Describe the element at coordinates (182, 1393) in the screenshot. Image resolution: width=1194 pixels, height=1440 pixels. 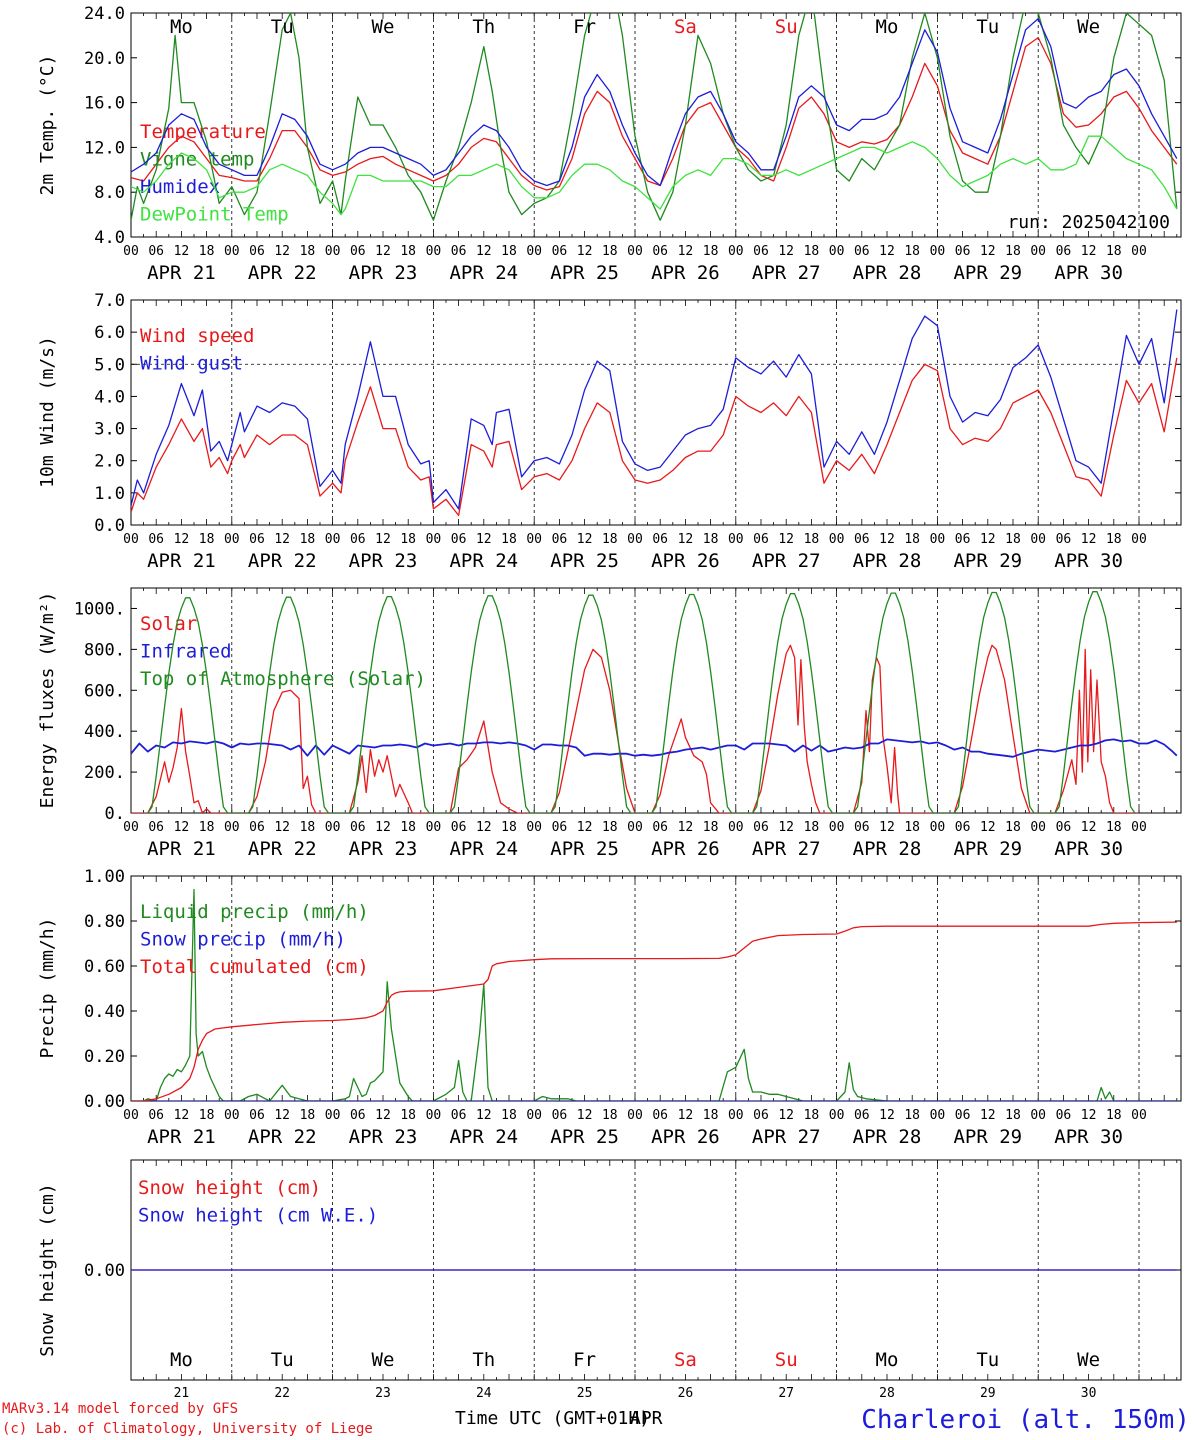
I see `snow-day-number-label: 21` at that location.